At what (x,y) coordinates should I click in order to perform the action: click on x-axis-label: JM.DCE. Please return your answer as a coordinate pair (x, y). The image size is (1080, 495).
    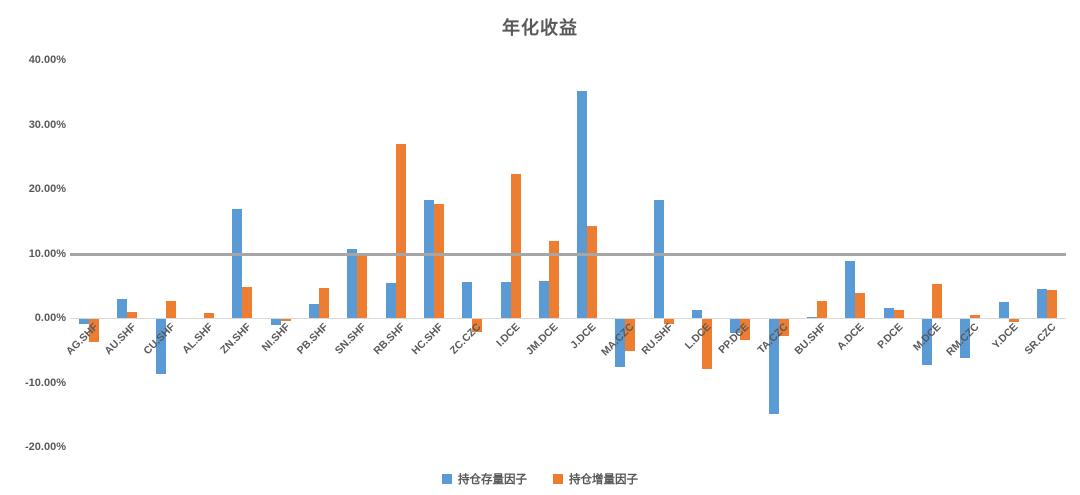
    Looking at the image, I should click on (542, 339).